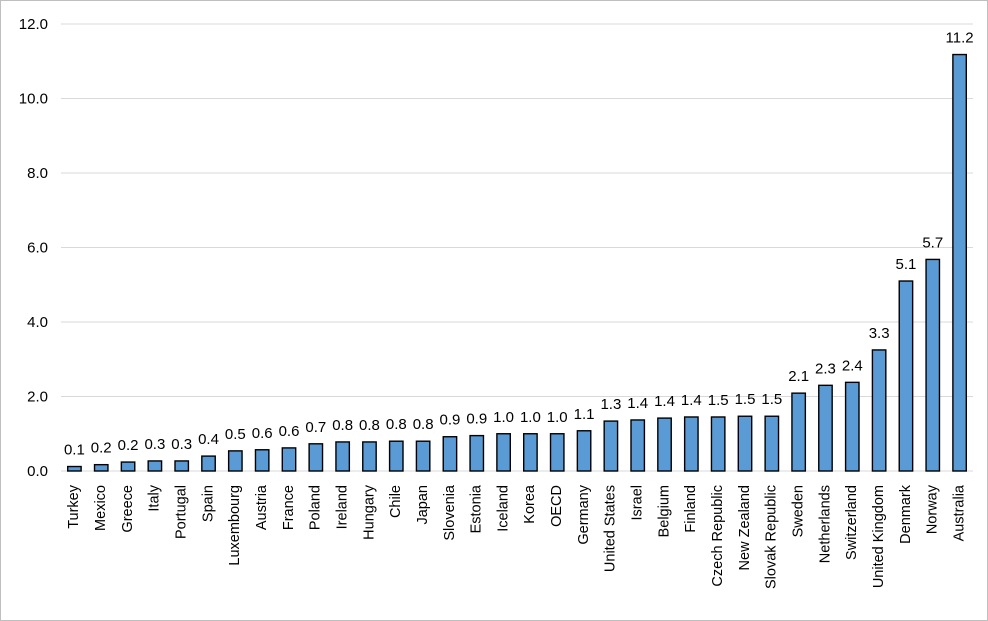 The image size is (988, 621). I want to click on y-tick-label: 4.0, so click(37, 322).